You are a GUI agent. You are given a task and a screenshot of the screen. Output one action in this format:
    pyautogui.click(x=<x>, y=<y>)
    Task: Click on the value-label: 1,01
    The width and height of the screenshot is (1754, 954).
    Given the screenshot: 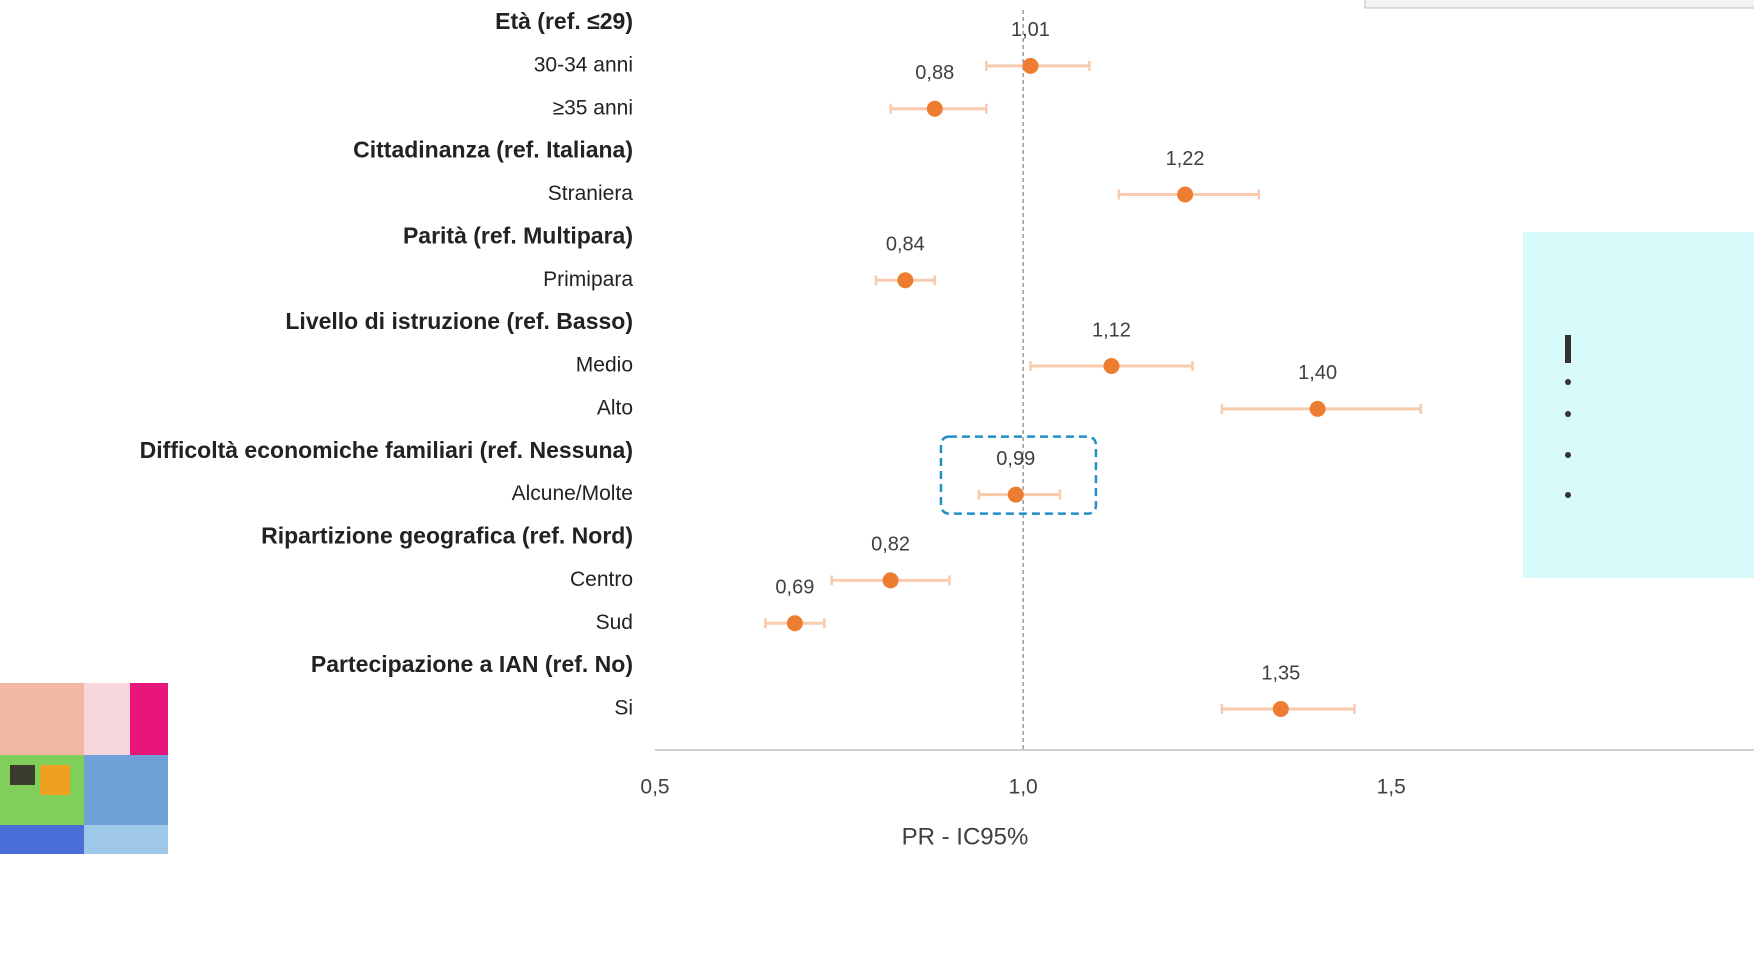 What is the action you would take?
    pyautogui.click(x=1030, y=30)
    